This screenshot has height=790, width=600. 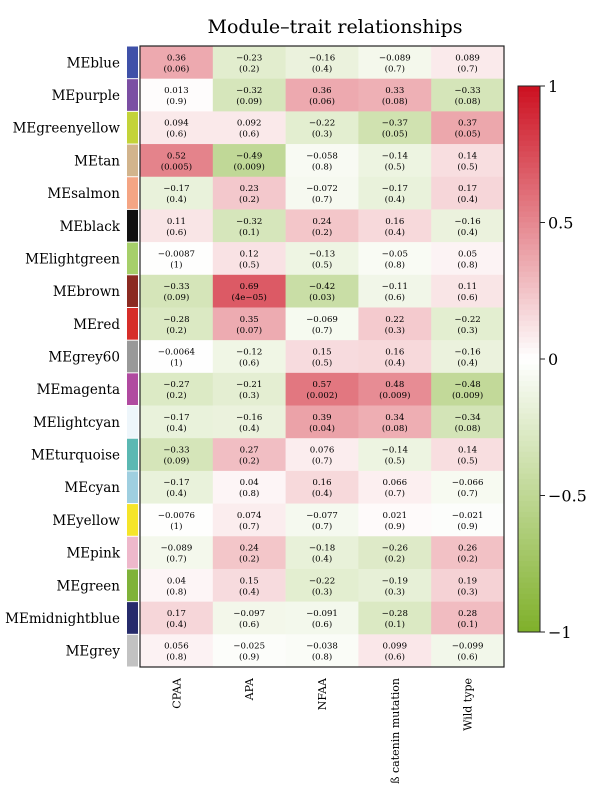 I want to click on cell-correlation: −0.11, so click(x=395, y=287).